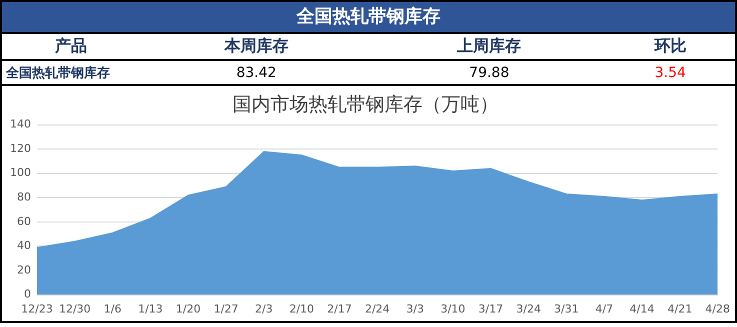 This screenshot has width=737, height=327. Describe the element at coordinates (23, 197) in the screenshot. I see `y-tick-label: 80` at that location.